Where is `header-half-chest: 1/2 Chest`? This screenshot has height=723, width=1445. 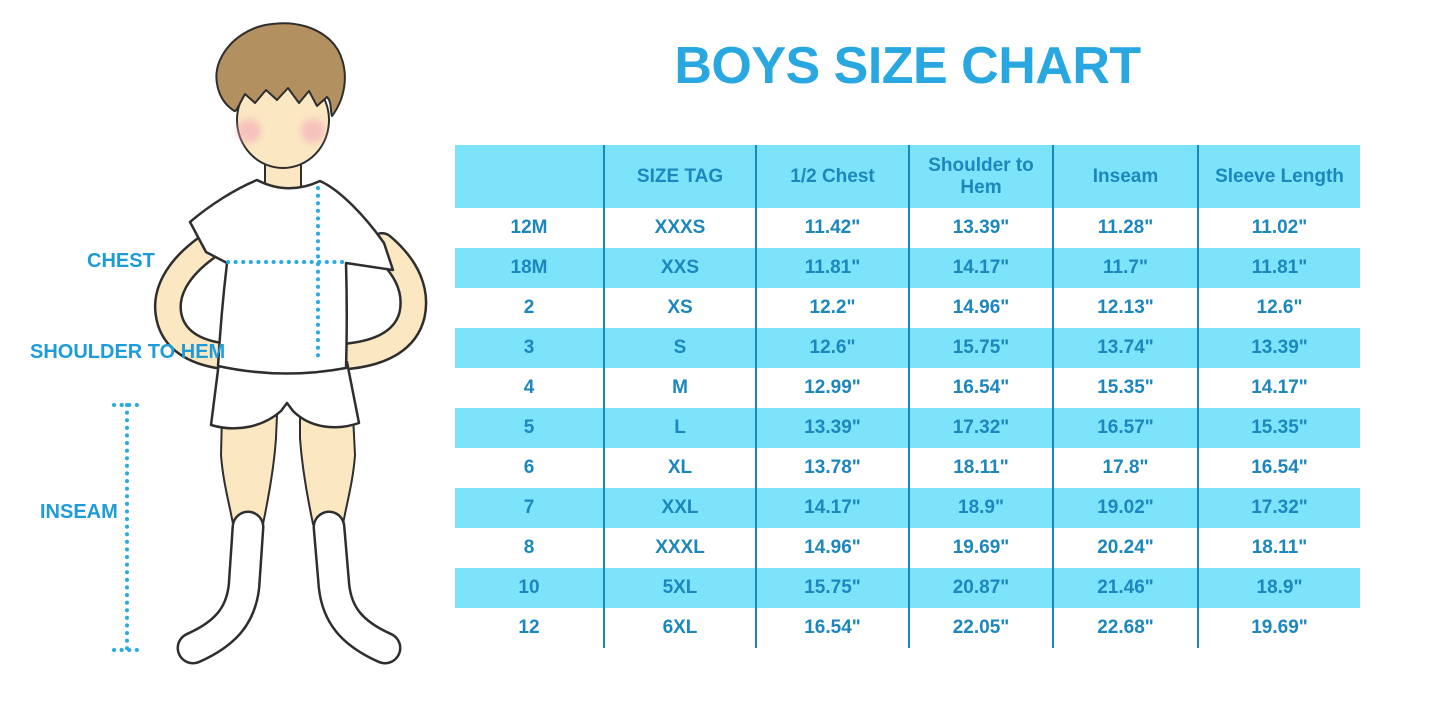
header-half-chest: 1/2 Chest is located at coordinates (831, 176).